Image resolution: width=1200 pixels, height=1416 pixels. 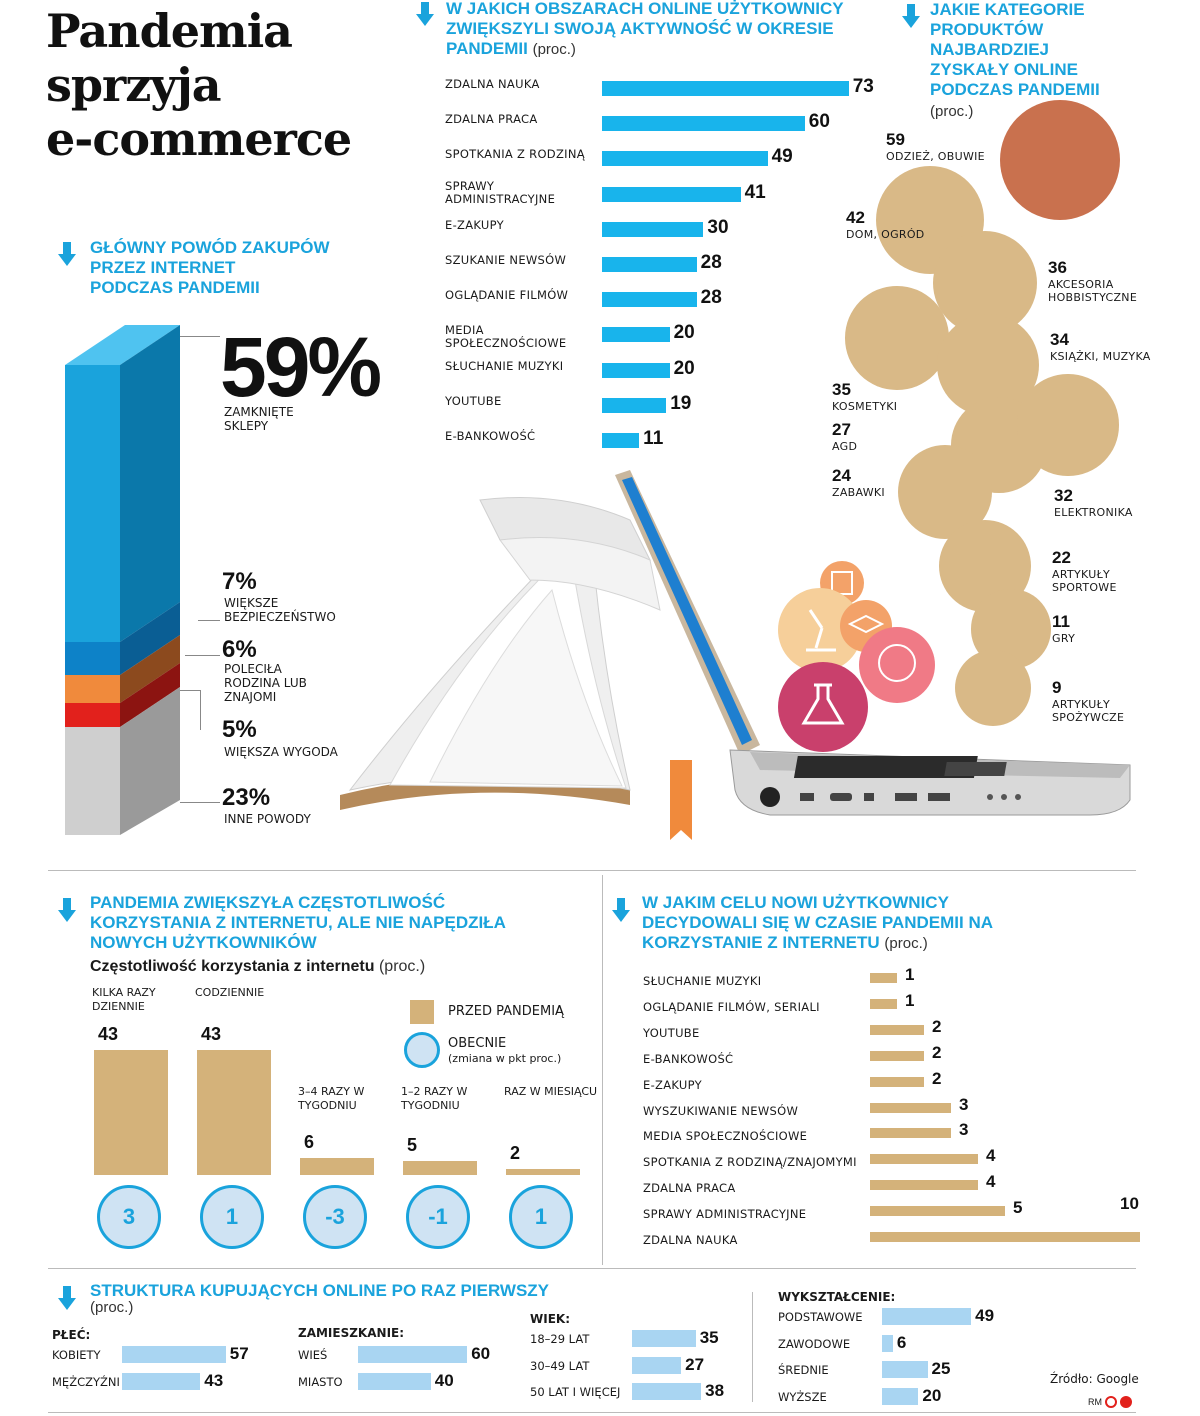 What do you see at coordinates (932, 1395) in the screenshot?
I see `structure-value-label: 20` at bounding box center [932, 1395].